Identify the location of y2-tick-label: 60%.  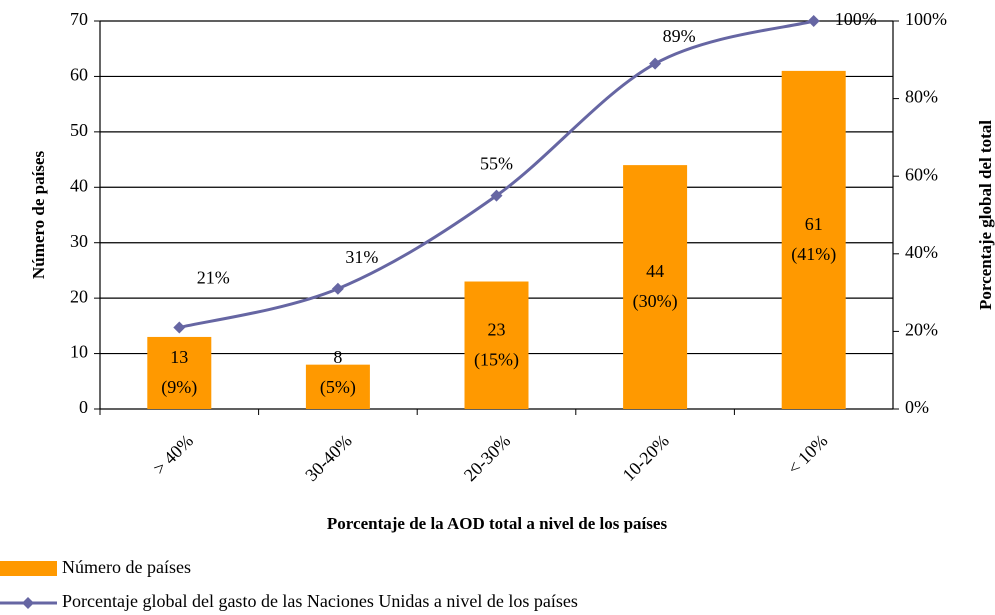
(921, 174).